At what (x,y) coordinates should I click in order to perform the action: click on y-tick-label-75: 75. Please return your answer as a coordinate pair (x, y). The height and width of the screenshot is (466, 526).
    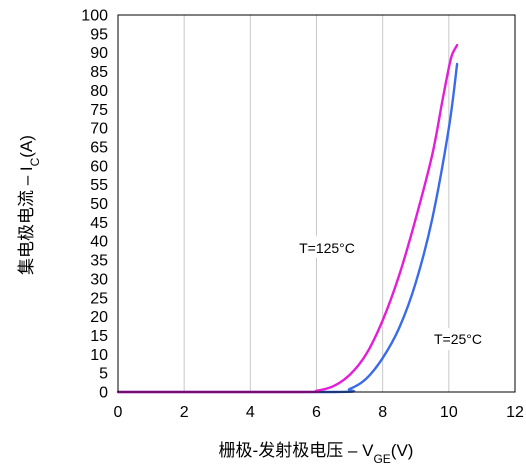
    Looking at the image, I should click on (99, 110).